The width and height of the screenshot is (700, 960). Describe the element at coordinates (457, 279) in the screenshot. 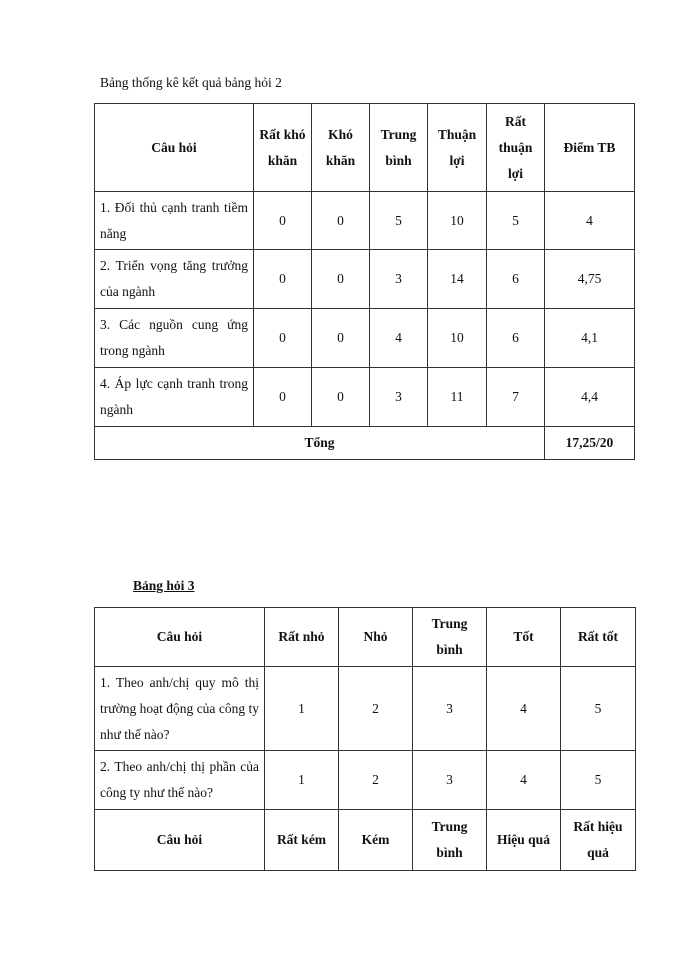

I see `value-cell: 14` at that location.